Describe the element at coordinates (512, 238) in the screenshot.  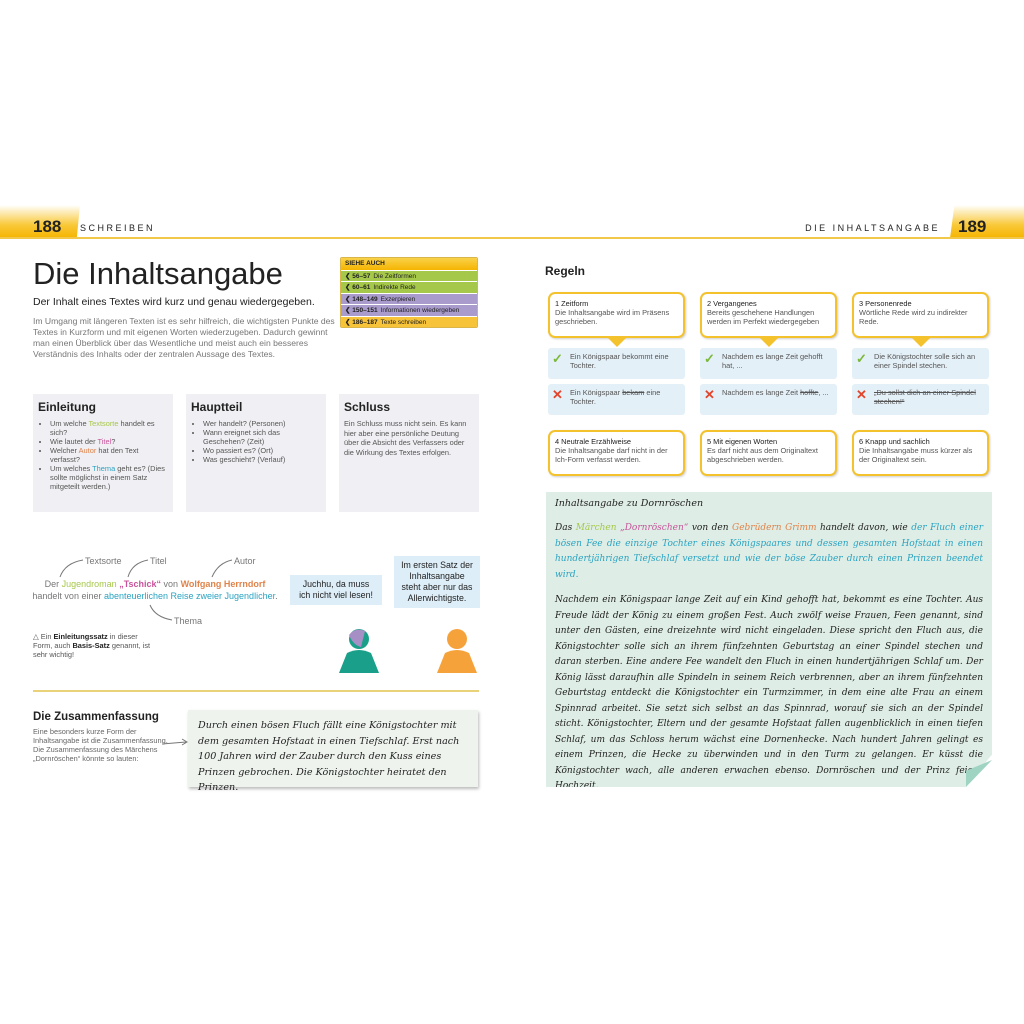
I see `header-rule` at that location.